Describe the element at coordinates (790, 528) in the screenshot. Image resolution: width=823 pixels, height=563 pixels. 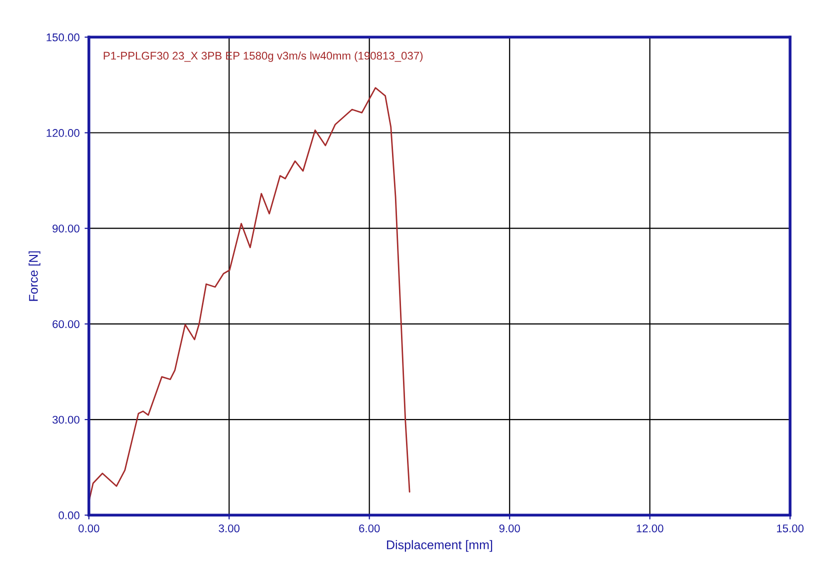
I see `x-tick-label: 15.00` at that location.